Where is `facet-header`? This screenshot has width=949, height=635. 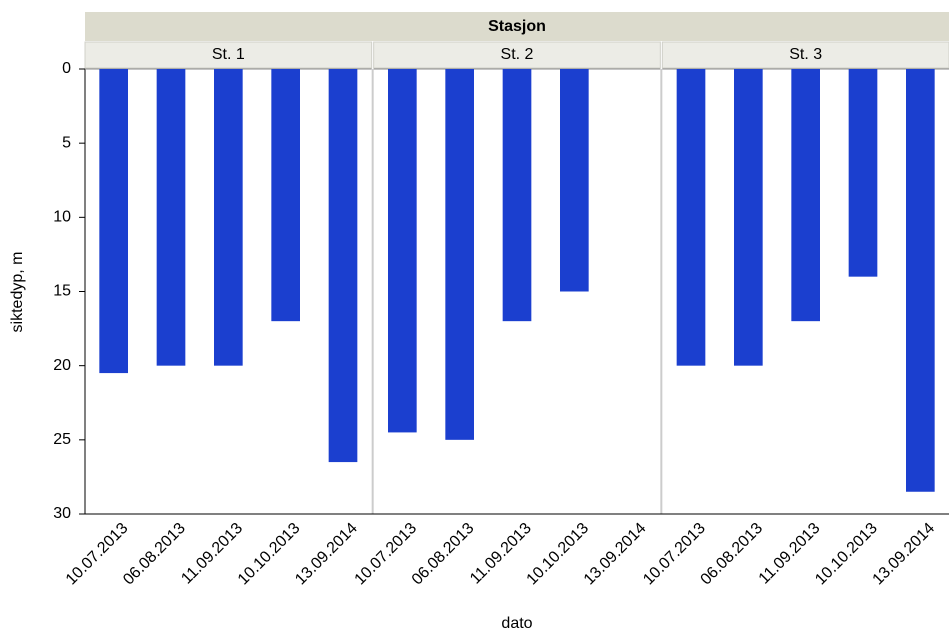
facet-header is located at coordinates (517, 26).